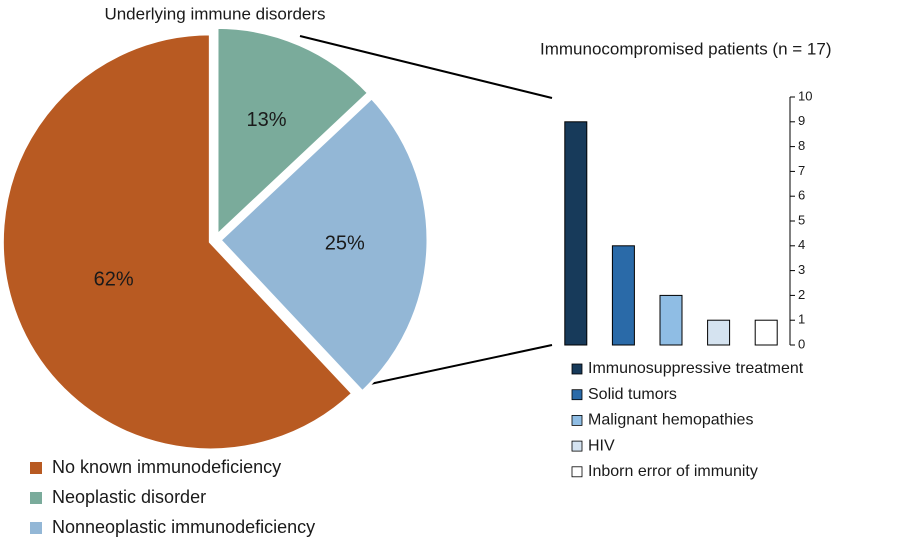 This screenshot has height=544, width=900. What do you see at coordinates (801, 319) in the screenshot?
I see `y-tick-label: 1` at bounding box center [801, 319].